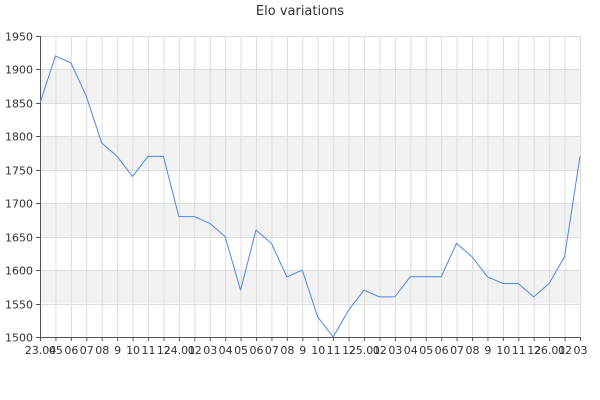  I want to click on y-tick-label: 1850, so click(19, 104).